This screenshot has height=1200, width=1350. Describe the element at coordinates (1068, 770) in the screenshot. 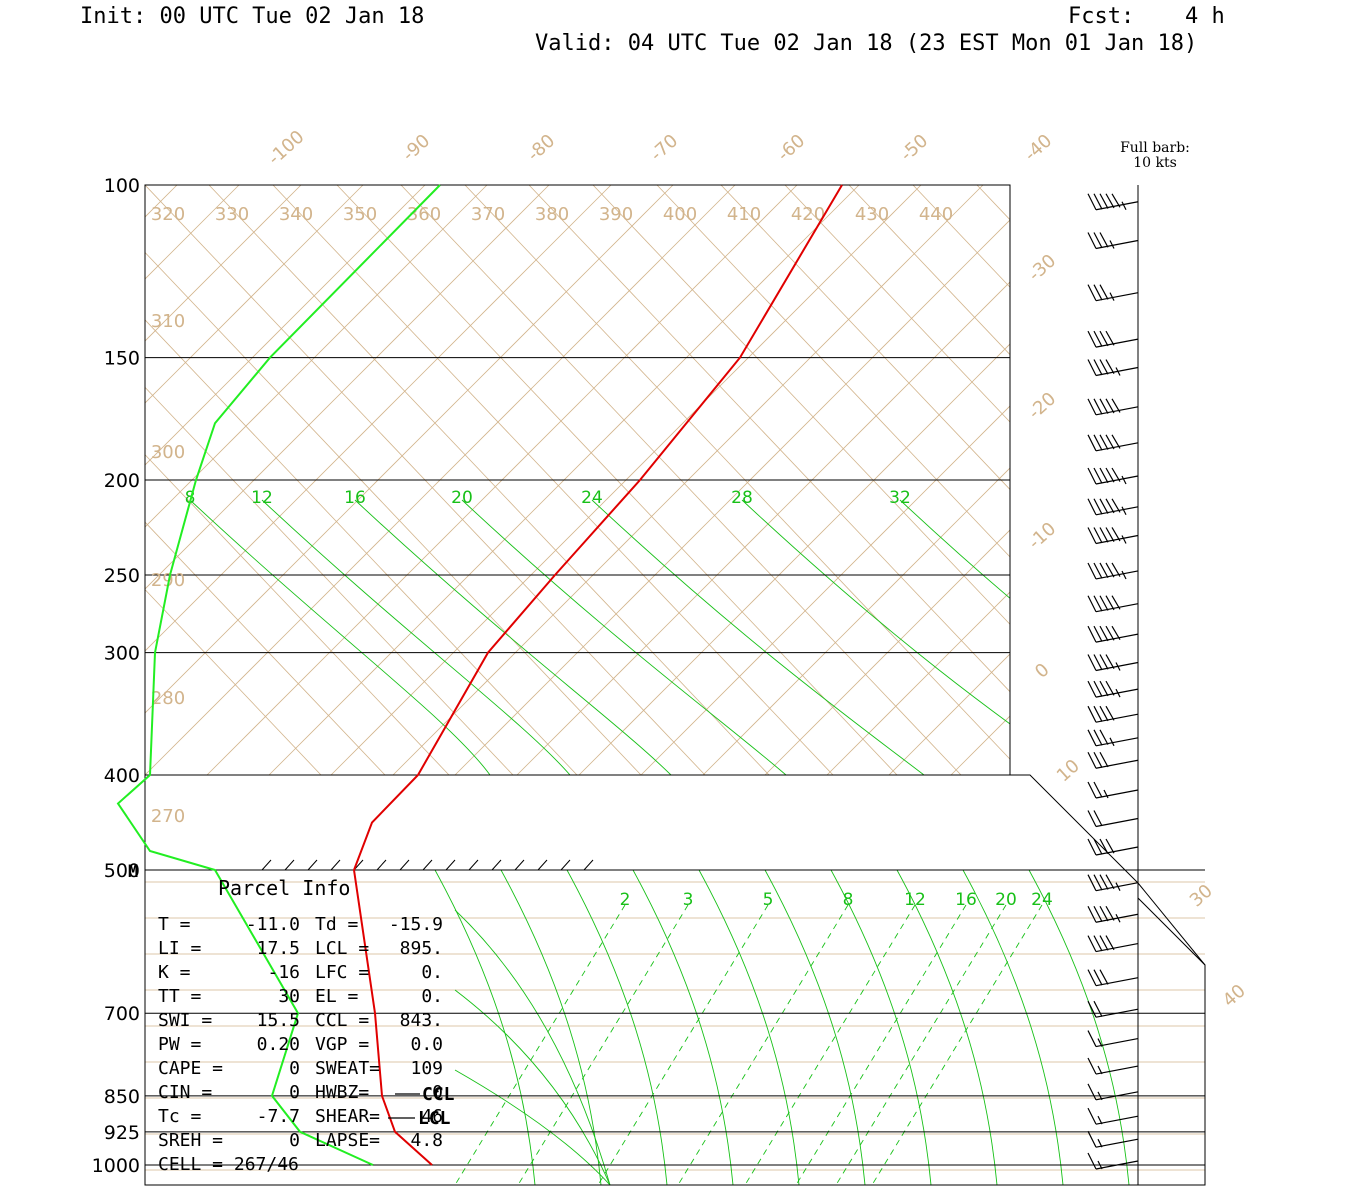

I see `isotherm-label: 10` at that location.